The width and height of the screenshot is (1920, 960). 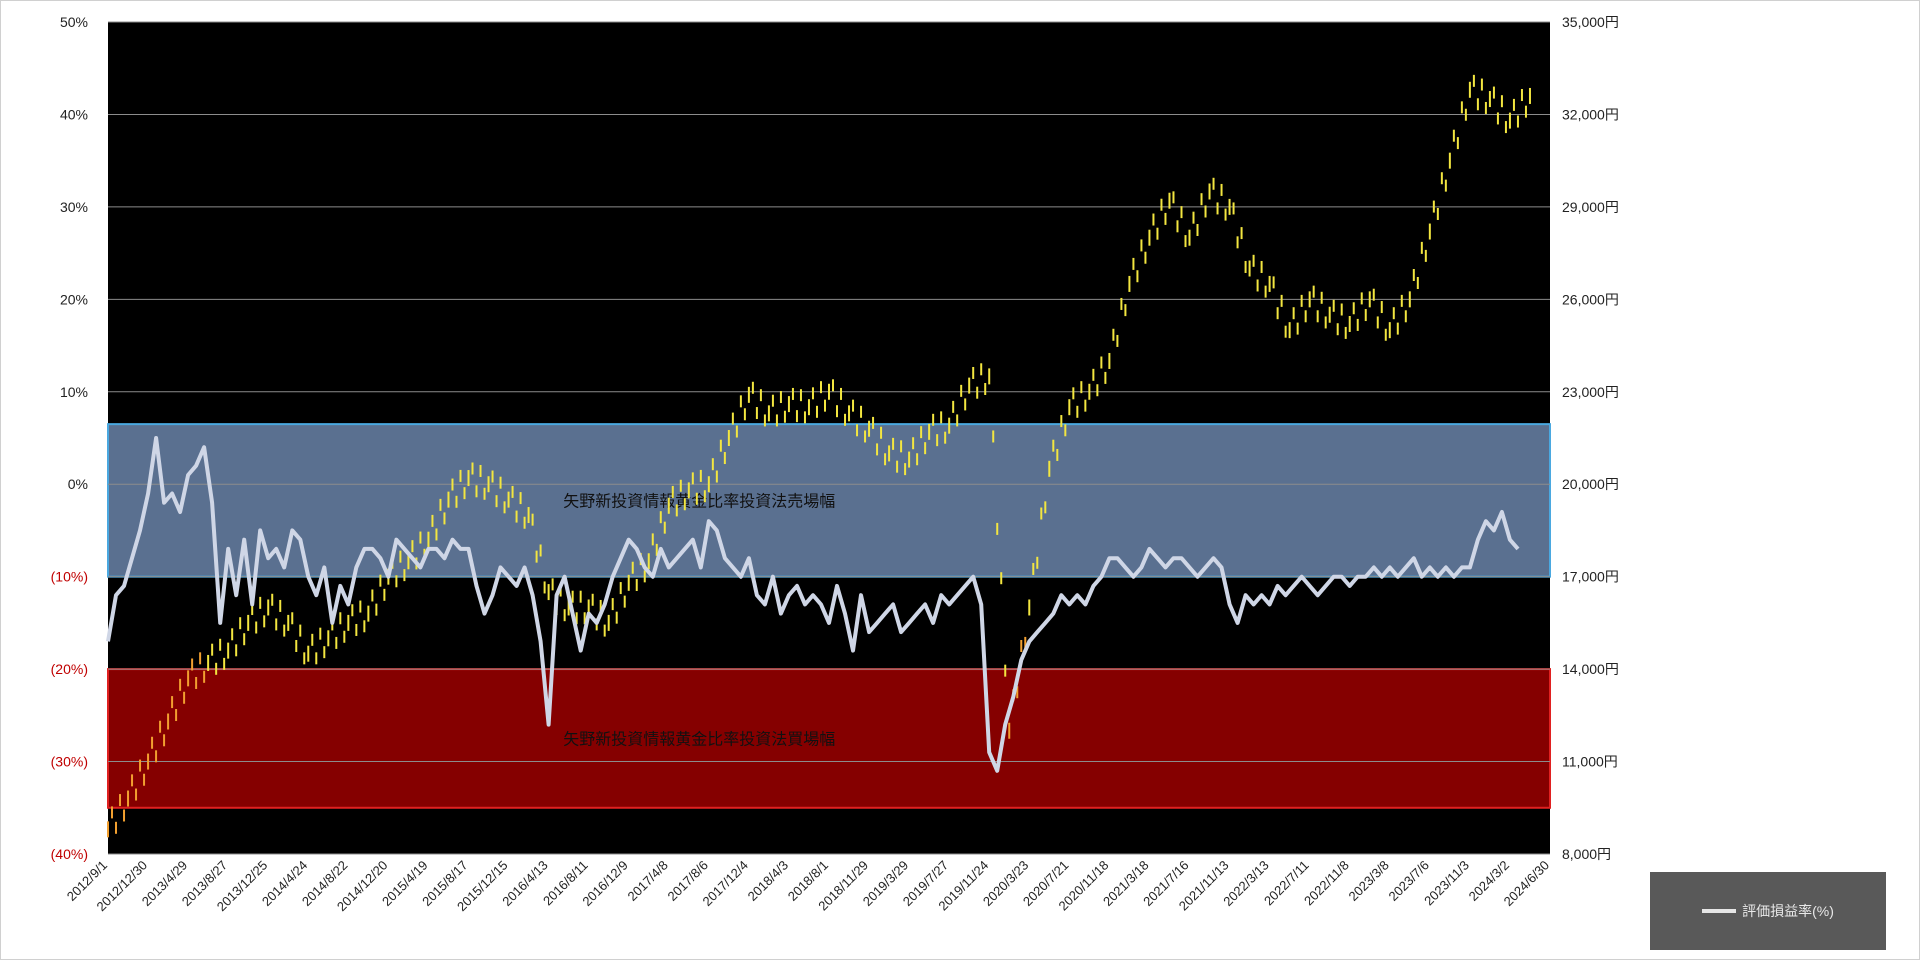 What do you see at coordinates (1590, 669) in the screenshot?
I see `right-tick-label: 14,000円` at bounding box center [1590, 669].